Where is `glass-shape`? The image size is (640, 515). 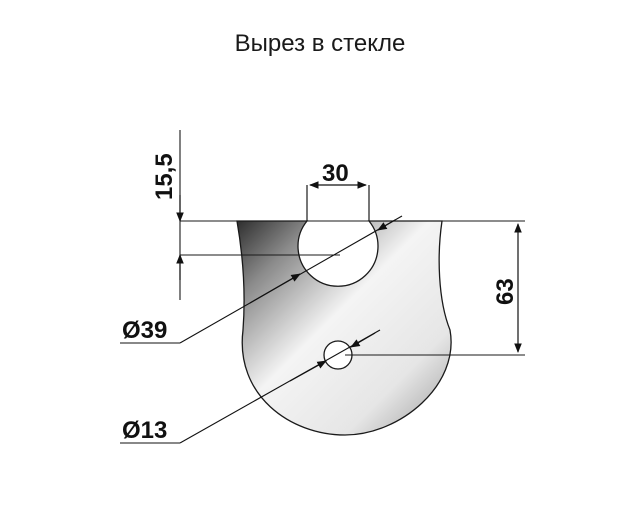
glass-shape is located at coordinates (344, 328).